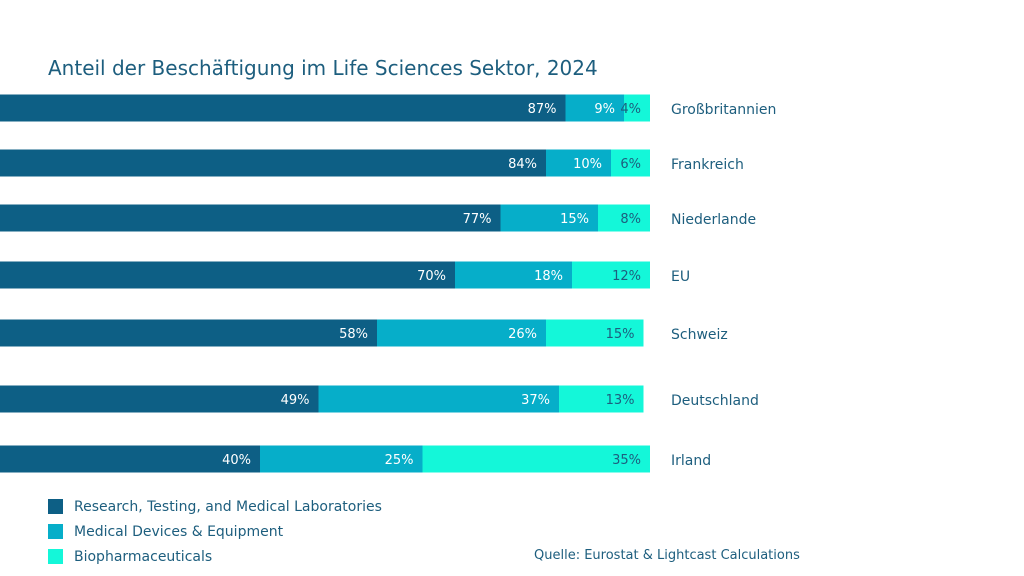 The width and height of the screenshot is (1024, 576). Describe the element at coordinates (680, 277) in the screenshot. I see `category-label-eu: EU` at that location.